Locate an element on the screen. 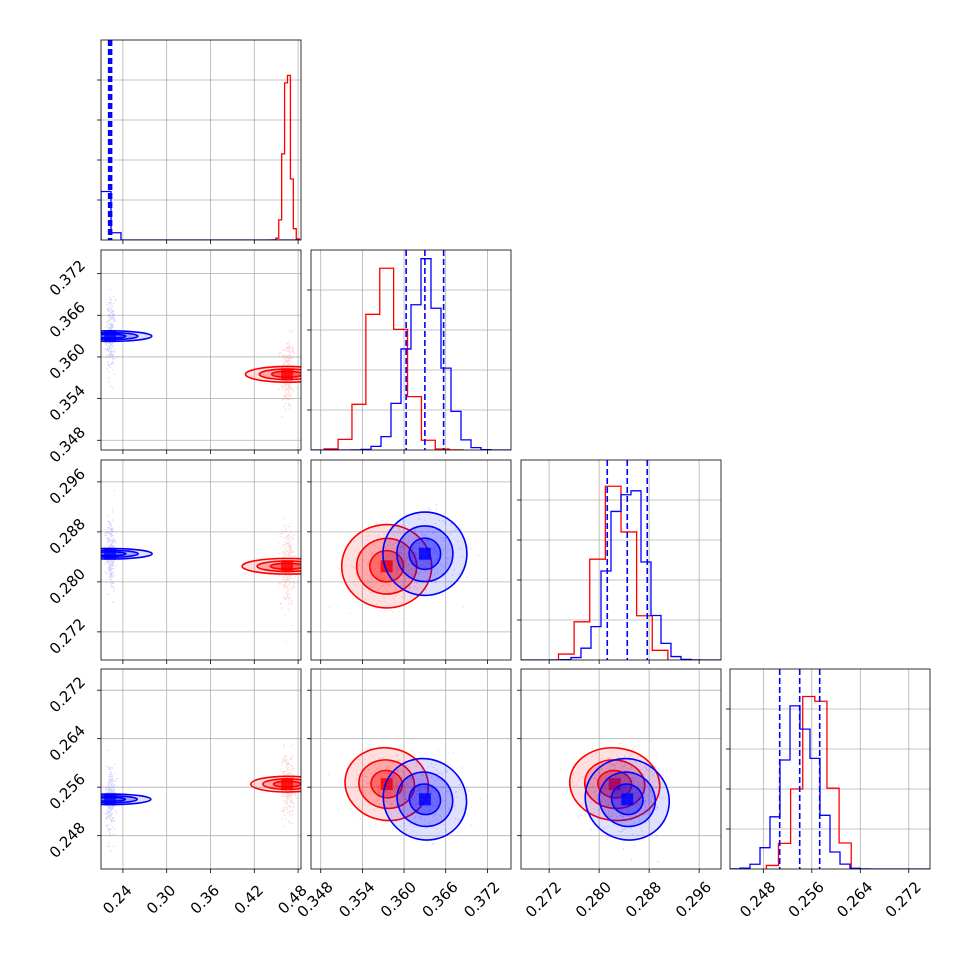  y-tick-label: 0.296 is located at coordinates (67, 486).